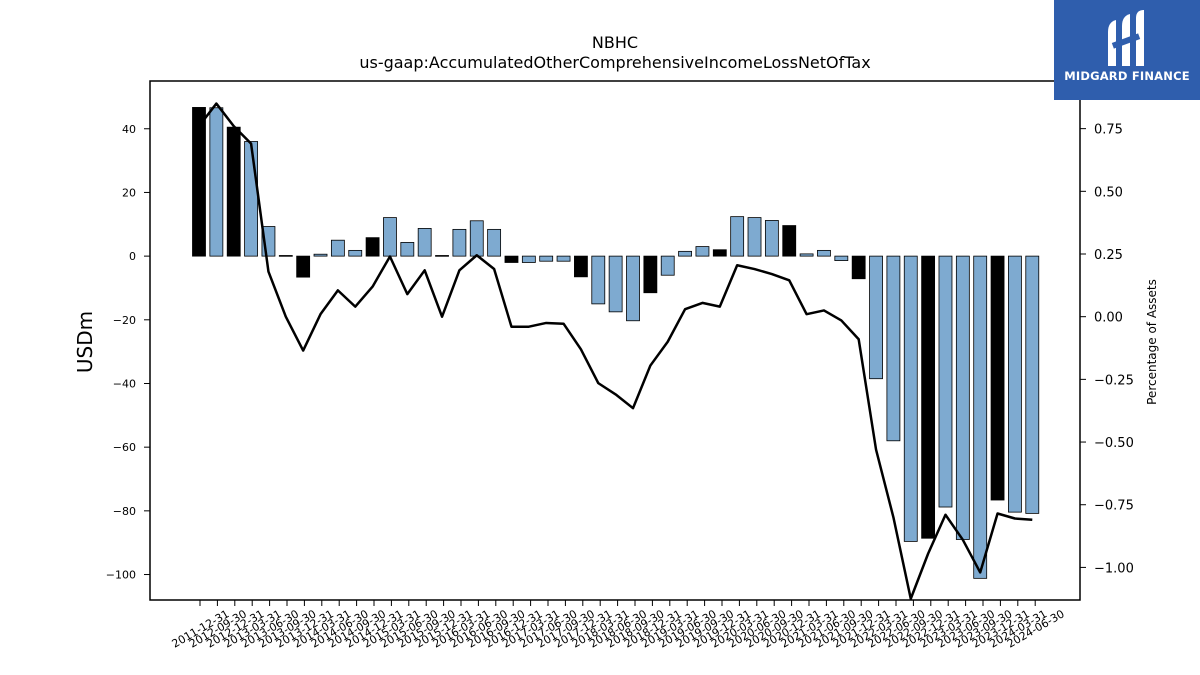  I want to click on y-tick-label: 40, so click(129, 129).